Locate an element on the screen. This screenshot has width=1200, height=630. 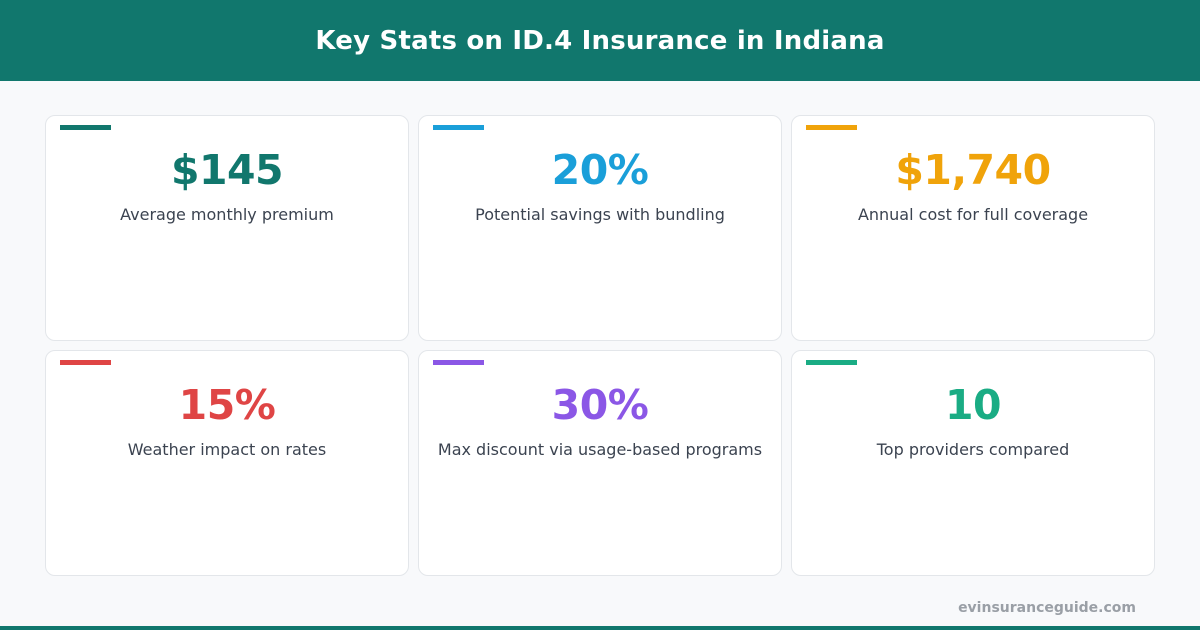
stat-card: $1,740 Annual cost for full coverage is located at coordinates (973, 228).